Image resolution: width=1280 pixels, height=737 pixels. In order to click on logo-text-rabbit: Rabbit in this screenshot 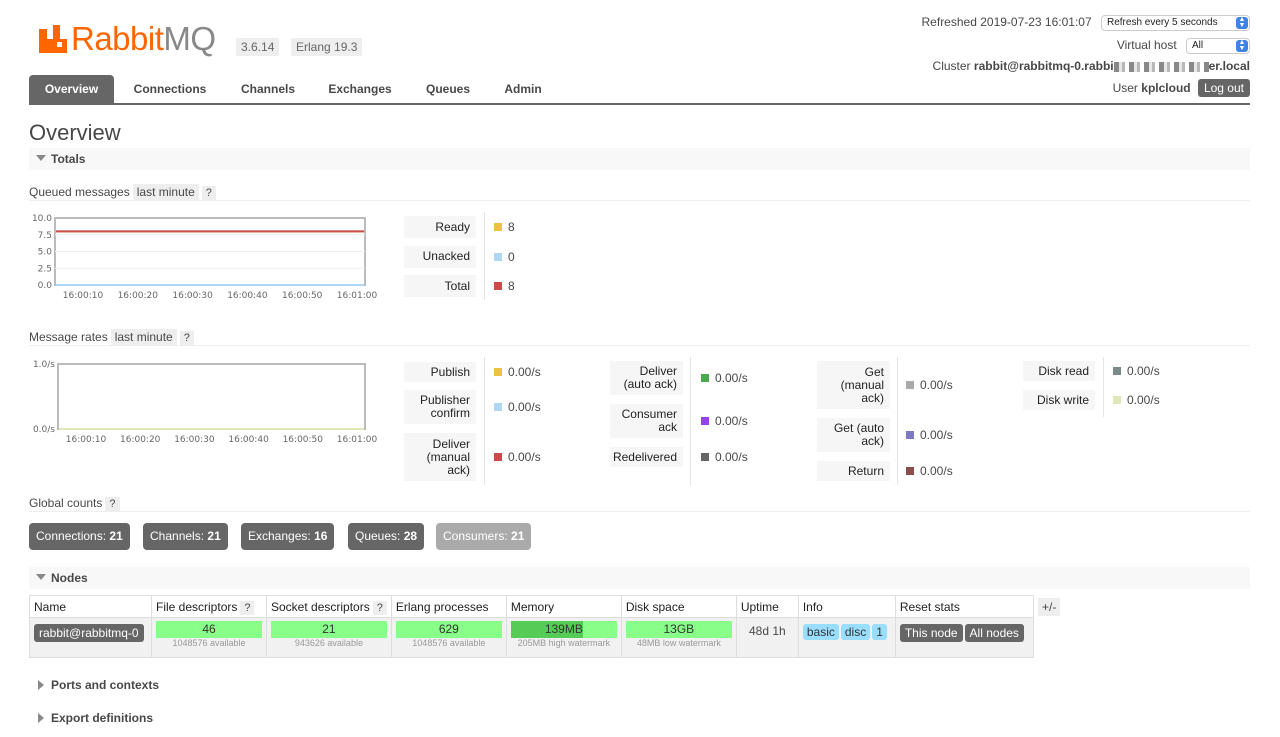, I will do `click(117, 38)`.